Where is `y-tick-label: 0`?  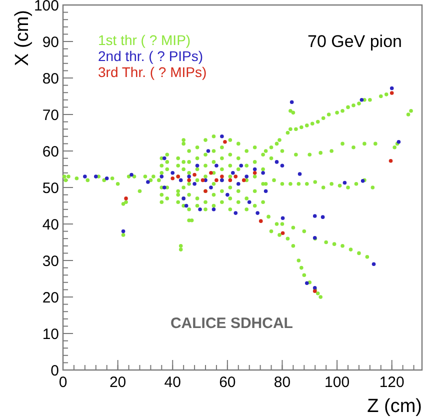 y-tick-label: 0 is located at coordinates (54, 371).